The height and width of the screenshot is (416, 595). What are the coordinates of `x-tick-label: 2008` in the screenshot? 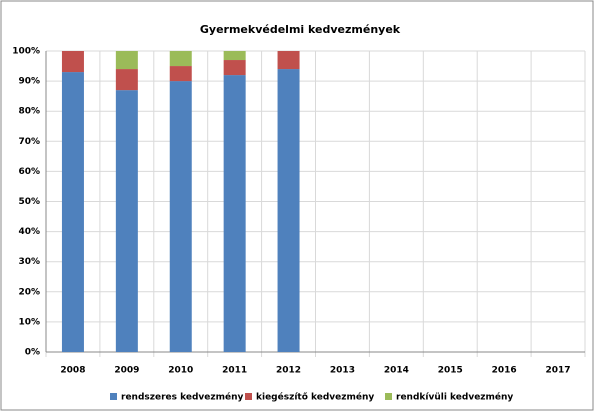 It's located at (72, 371).